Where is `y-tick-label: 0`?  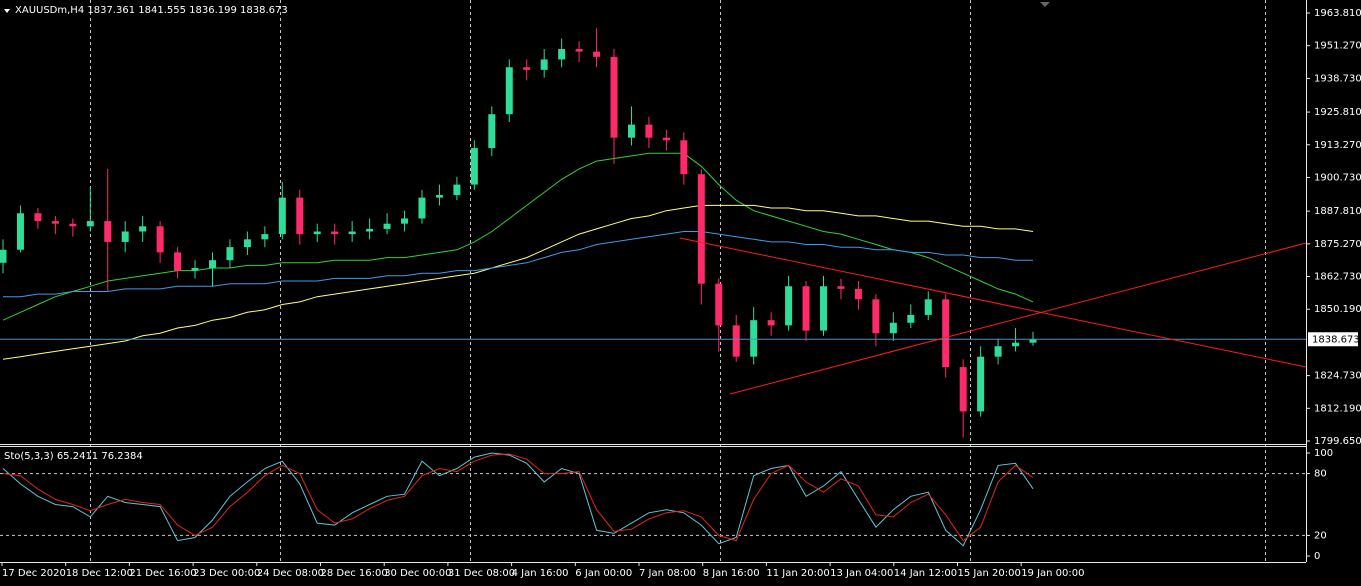 y-tick-label: 0 is located at coordinates (1317, 556).